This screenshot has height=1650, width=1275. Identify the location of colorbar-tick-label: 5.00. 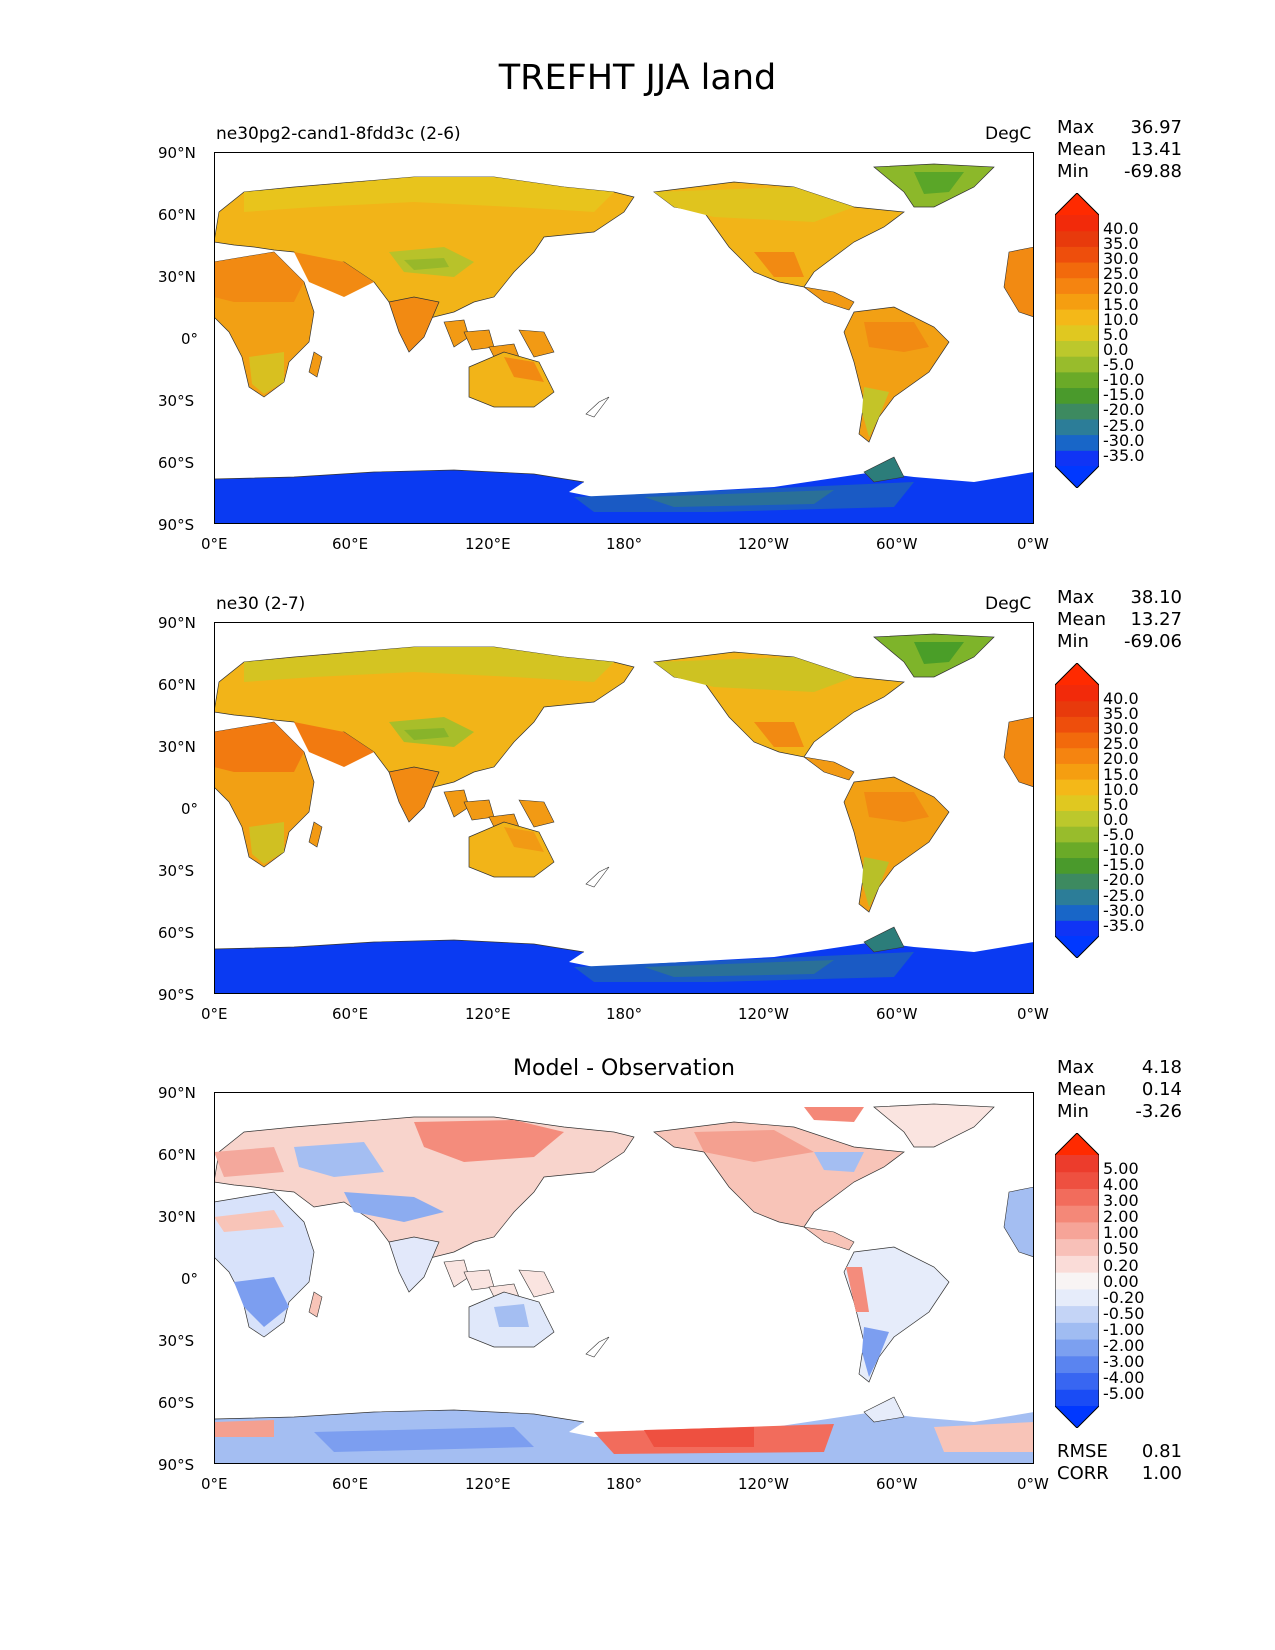
(1121, 1168).